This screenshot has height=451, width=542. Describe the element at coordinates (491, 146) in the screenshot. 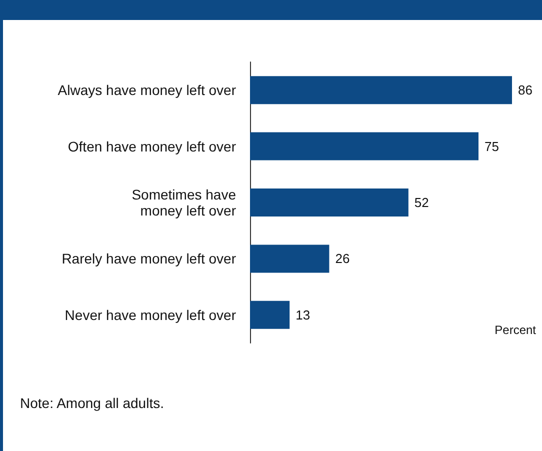

I see `data-label: 75` at that location.